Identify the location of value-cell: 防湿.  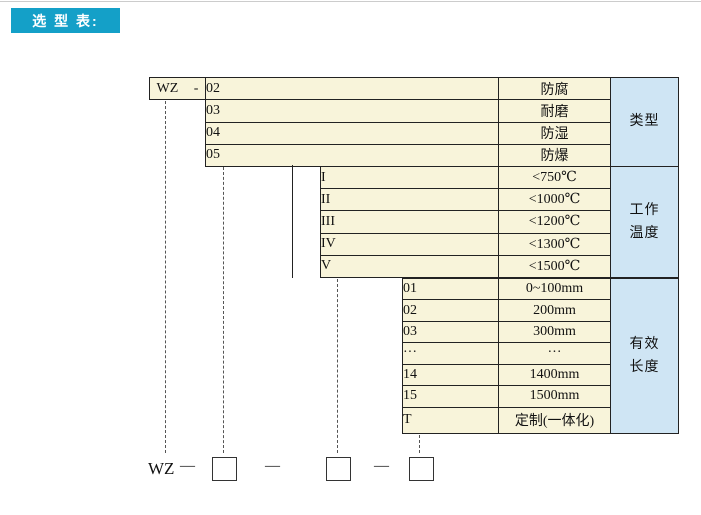
(554, 133).